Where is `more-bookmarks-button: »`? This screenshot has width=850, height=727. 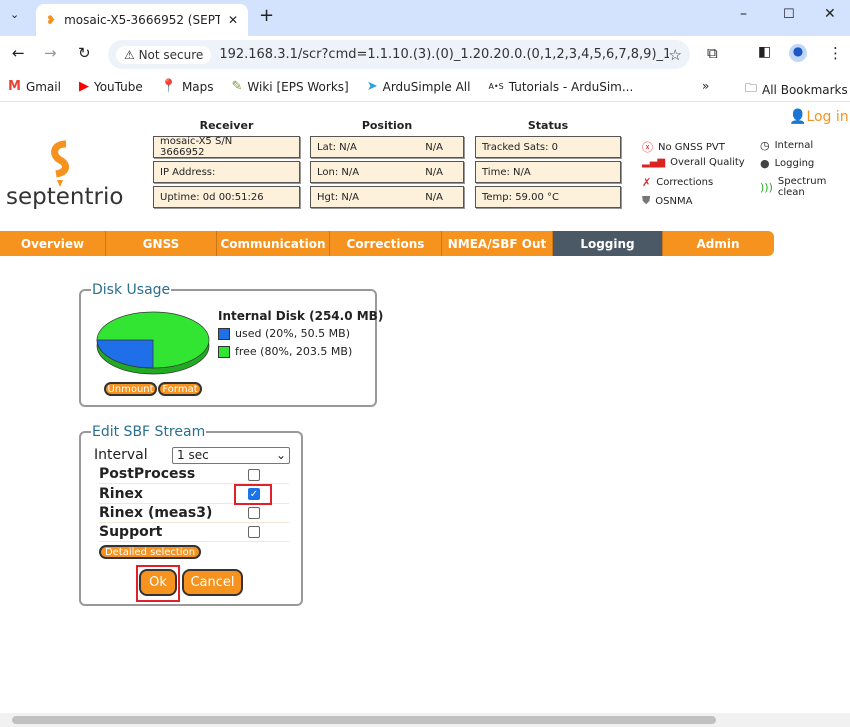
more-bookmarks-button: » is located at coordinates (706, 86).